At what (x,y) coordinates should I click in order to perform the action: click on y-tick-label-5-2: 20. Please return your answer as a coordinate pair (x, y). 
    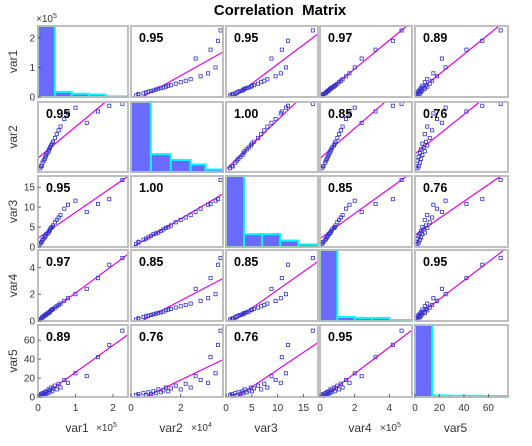
    Looking at the image, I should click on (30, 379).